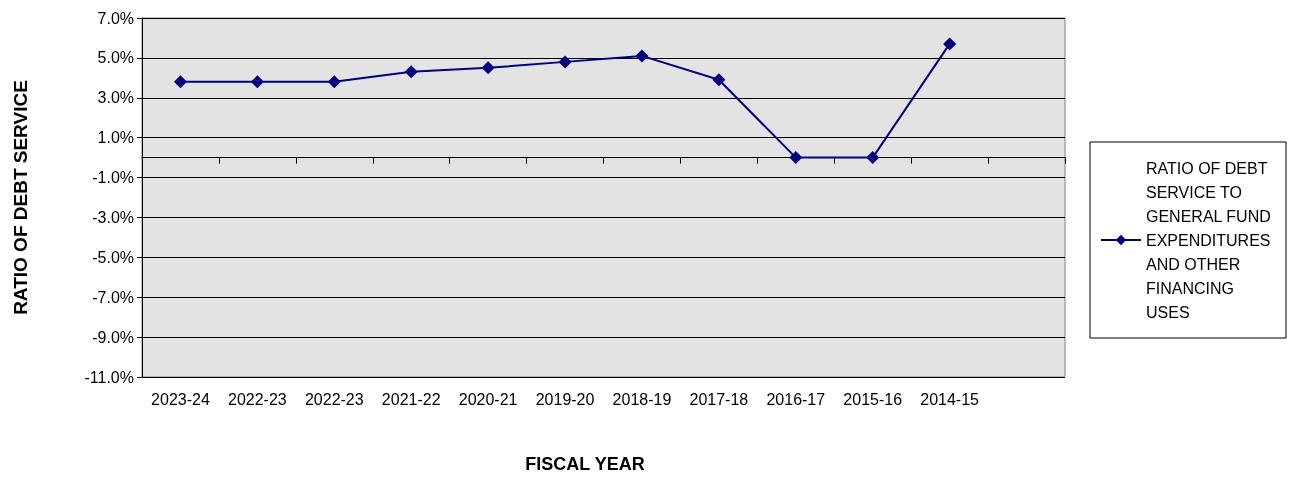 This screenshot has height=480, width=1294. What do you see at coordinates (113, 297) in the screenshot?
I see `y-tick-label: -7.0%` at bounding box center [113, 297].